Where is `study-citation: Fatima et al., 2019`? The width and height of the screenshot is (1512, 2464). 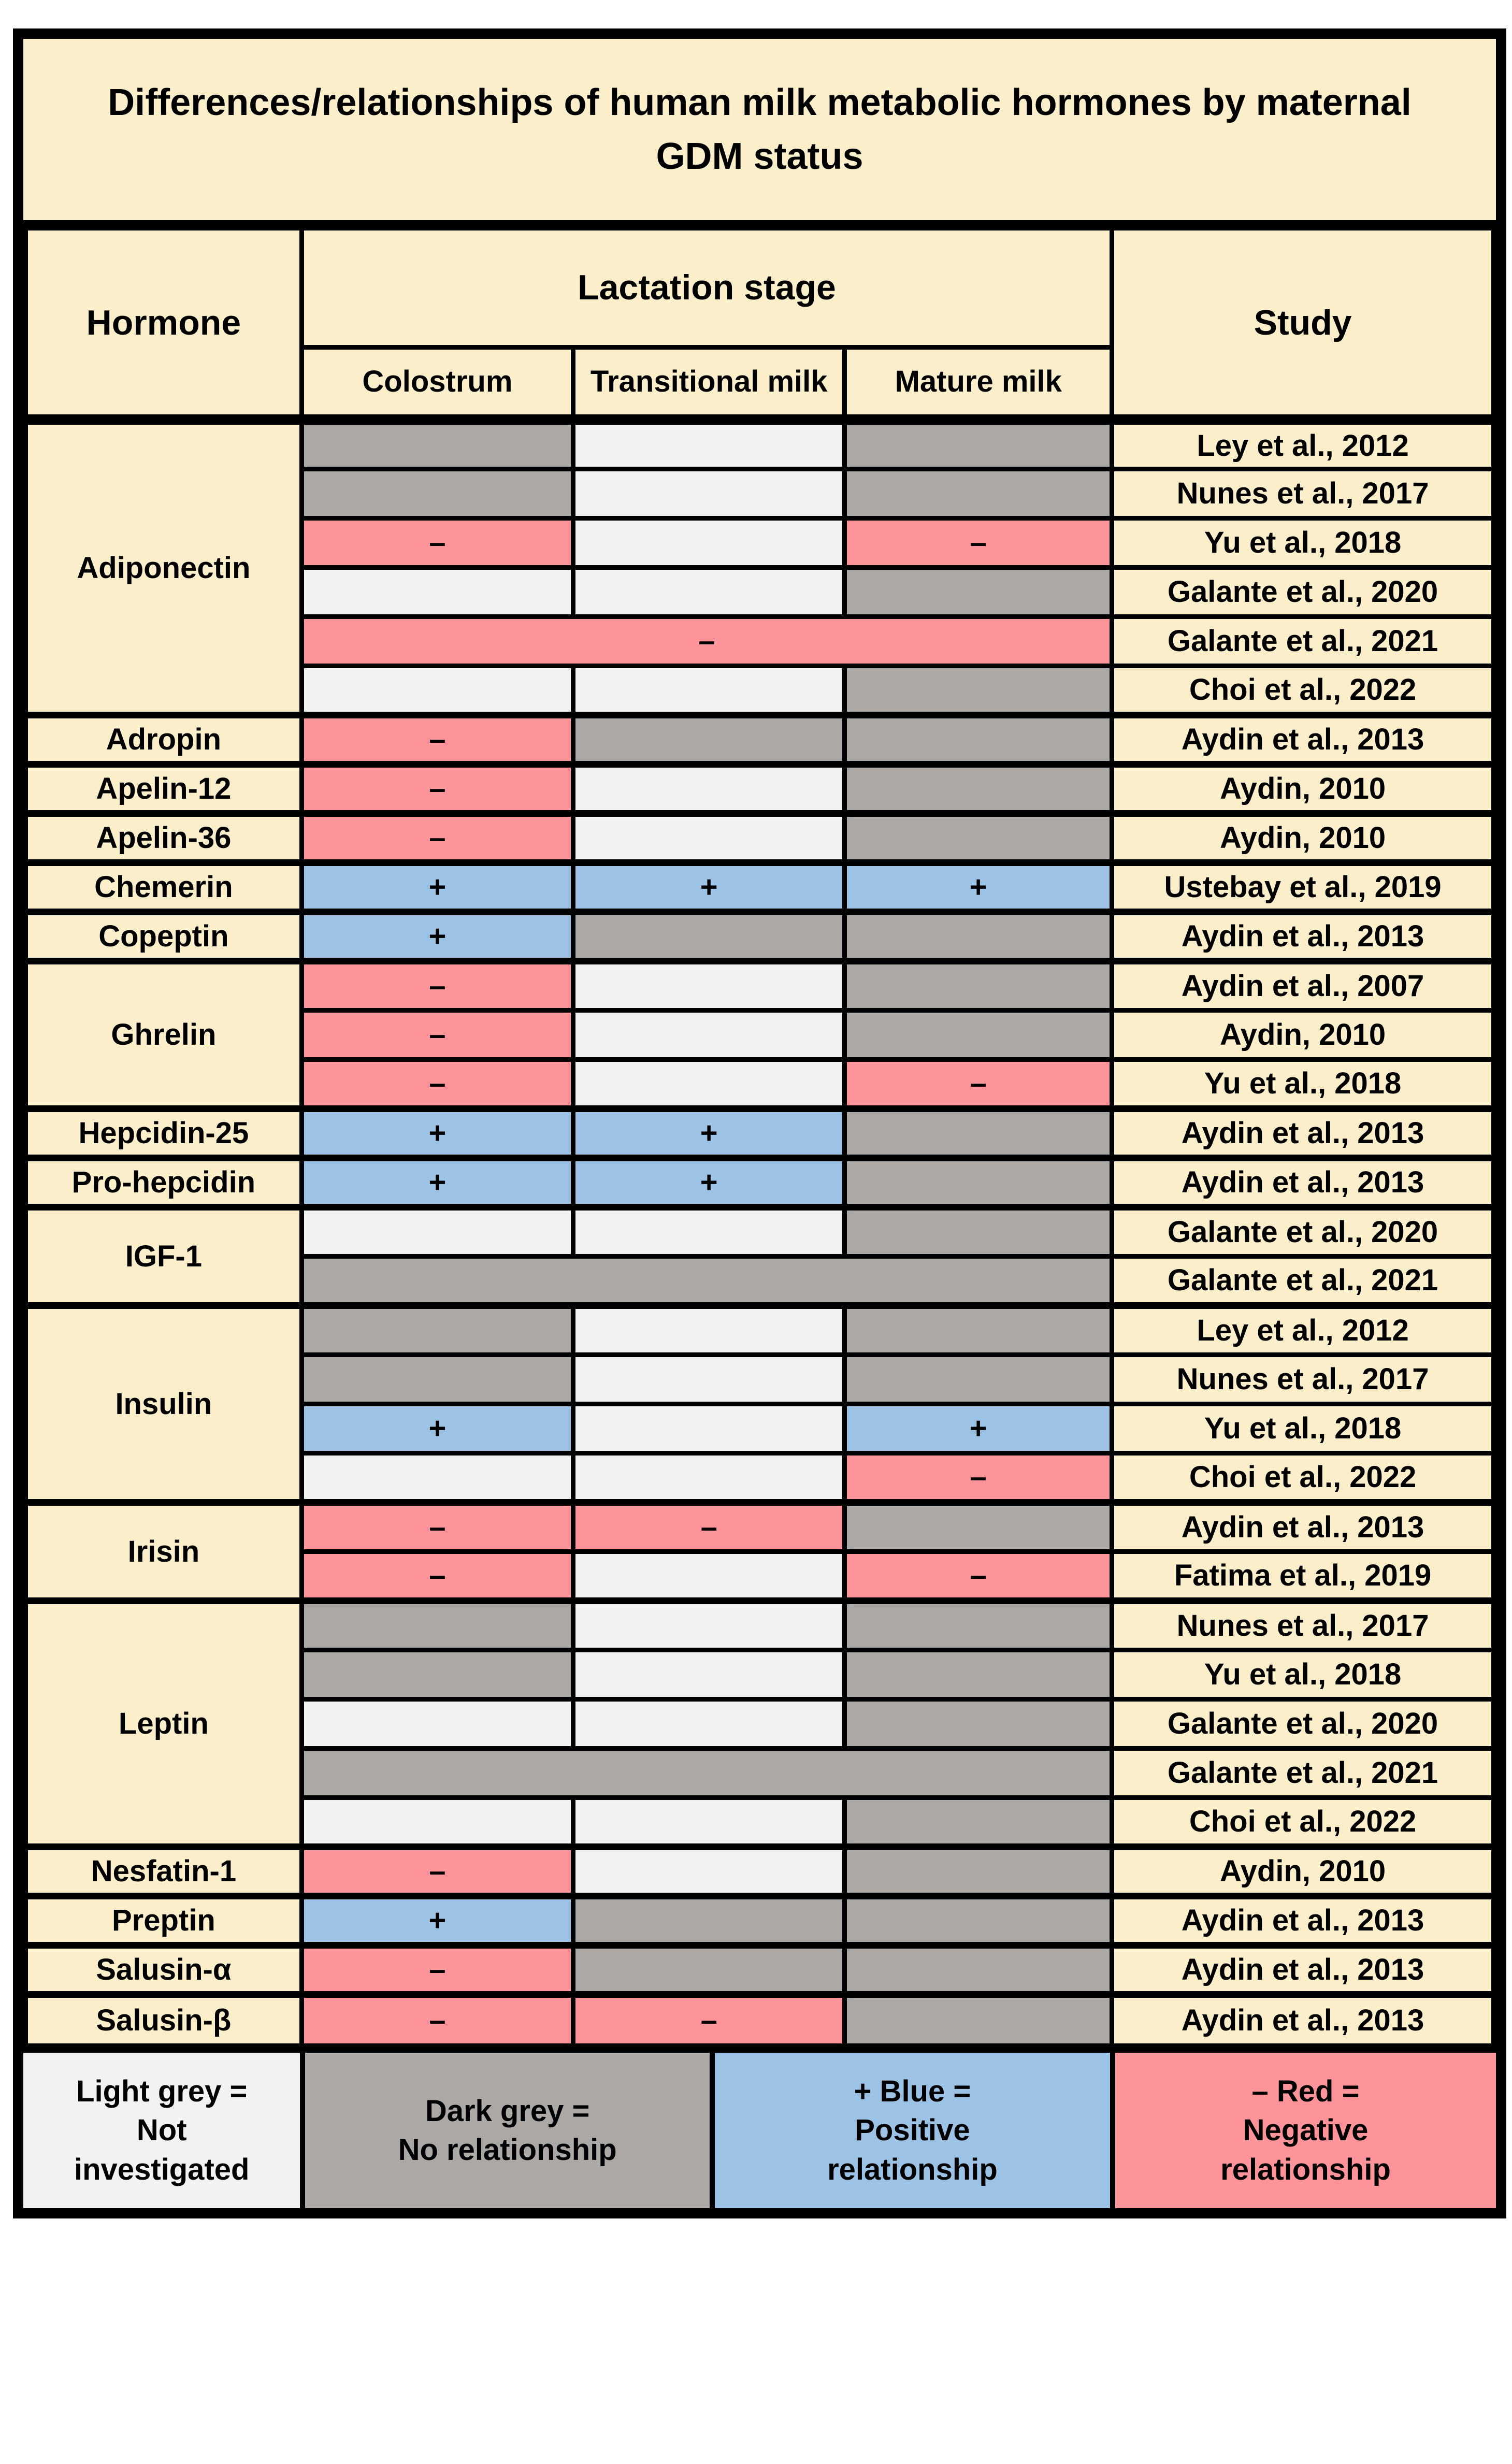 study-citation: Fatima et al., 2019 is located at coordinates (1303, 1576).